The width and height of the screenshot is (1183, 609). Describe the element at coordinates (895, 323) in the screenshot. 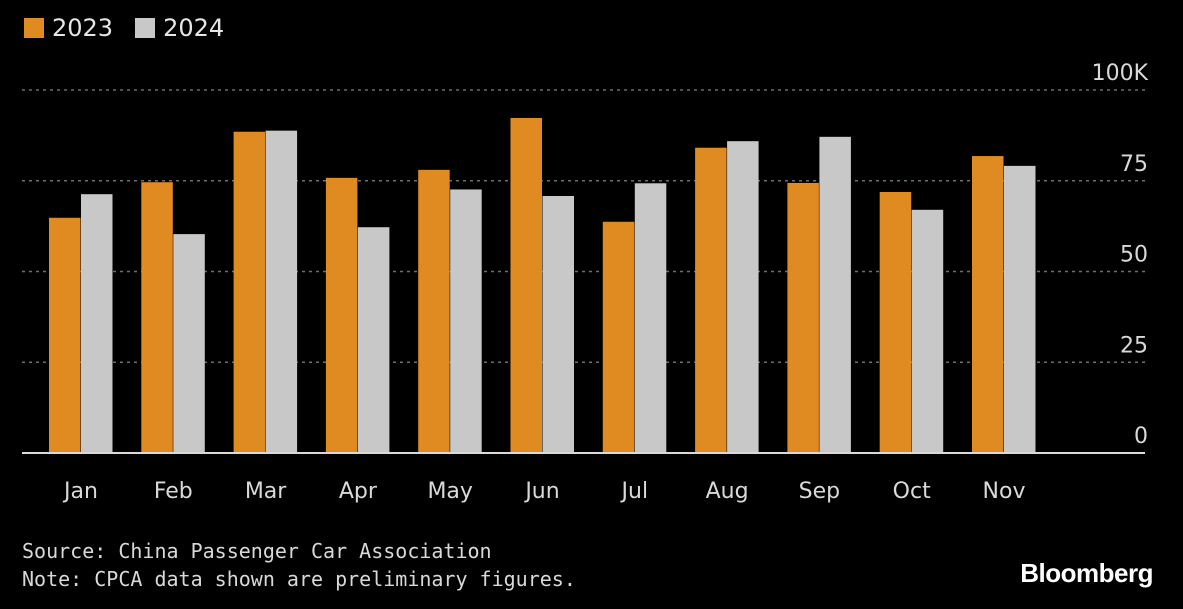

I see `bar-2023-oct` at that location.